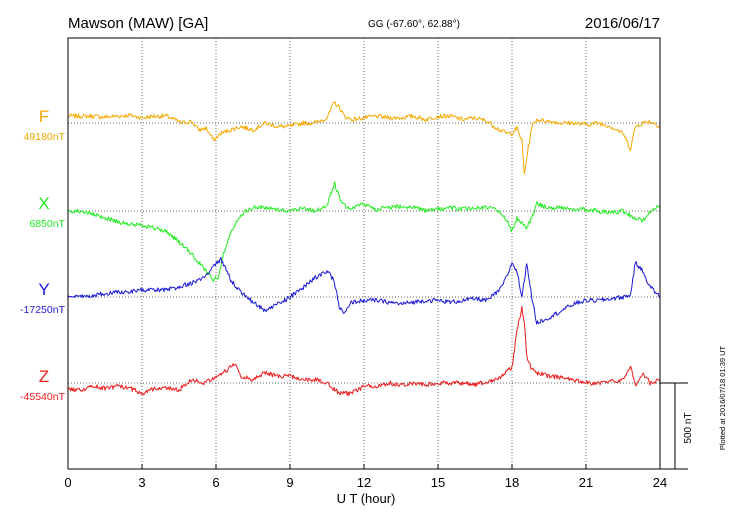 This screenshot has height=520, width=730. I want to click on series-baseline-x: 6850nT, so click(47, 224).